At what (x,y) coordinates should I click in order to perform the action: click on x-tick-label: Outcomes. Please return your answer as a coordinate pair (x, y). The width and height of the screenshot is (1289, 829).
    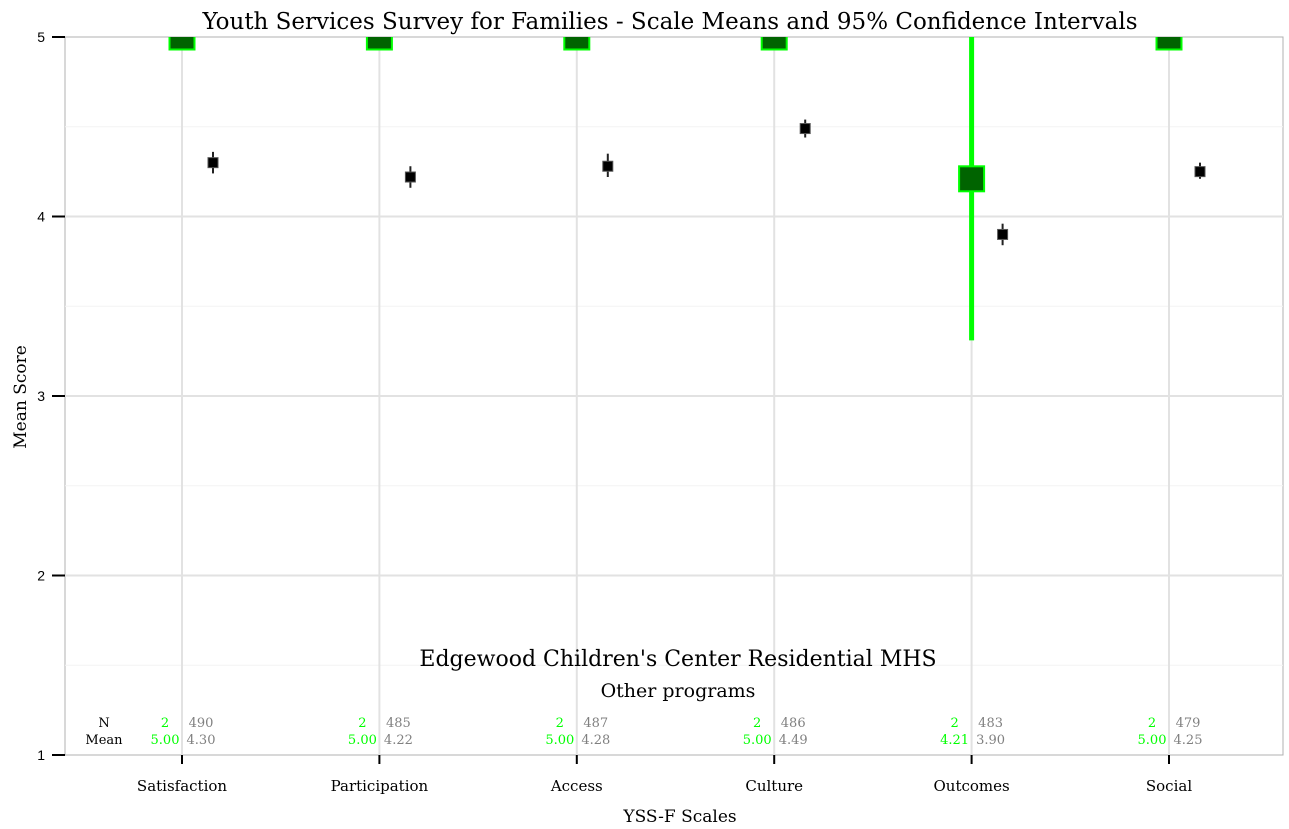
    Looking at the image, I should click on (971, 786).